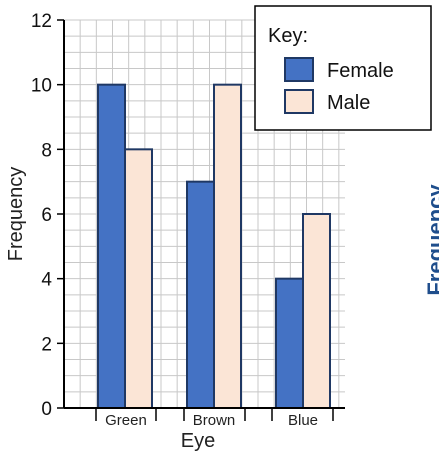  What do you see at coordinates (200, 294) in the screenshot?
I see `bar-female-brown` at bounding box center [200, 294].